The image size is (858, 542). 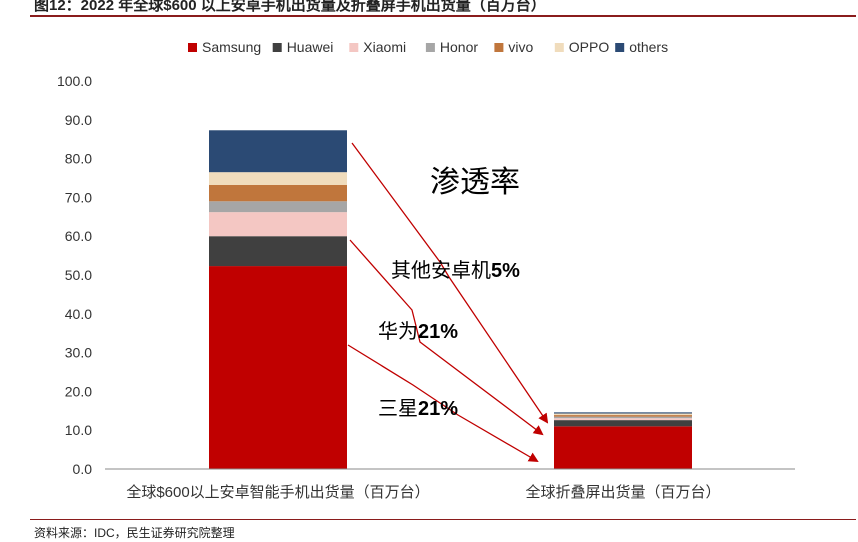 What do you see at coordinates (418, 409) in the screenshot?
I see `annotation-samsung: 三星21%` at bounding box center [418, 409].